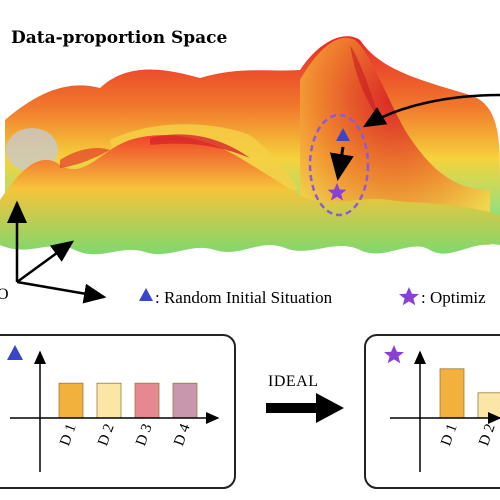 The height and width of the screenshot is (500, 500). What do you see at coordinates (341, 163) in the screenshot?
I see `descent-arrow` at bounding box center [341, 163].